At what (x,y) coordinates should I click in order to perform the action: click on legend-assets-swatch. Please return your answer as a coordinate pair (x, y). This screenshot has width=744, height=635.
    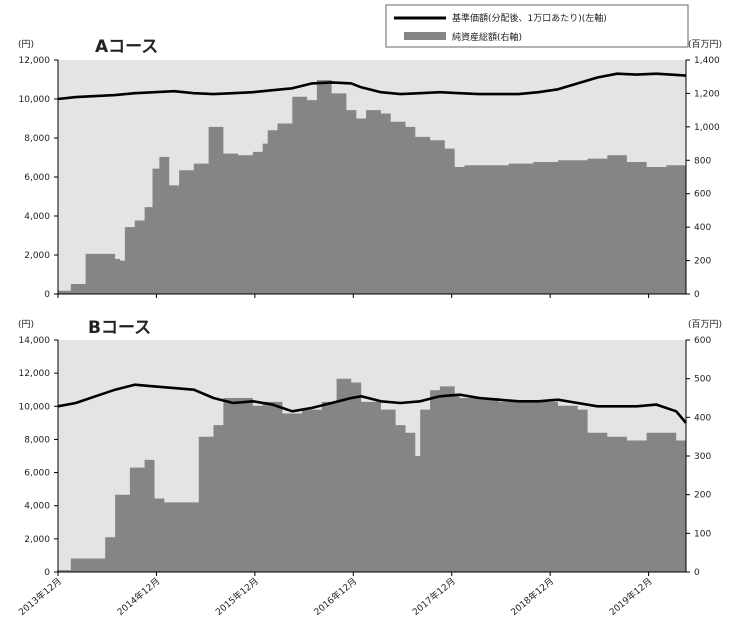
    Looking at the image, I should click on (425, 36).